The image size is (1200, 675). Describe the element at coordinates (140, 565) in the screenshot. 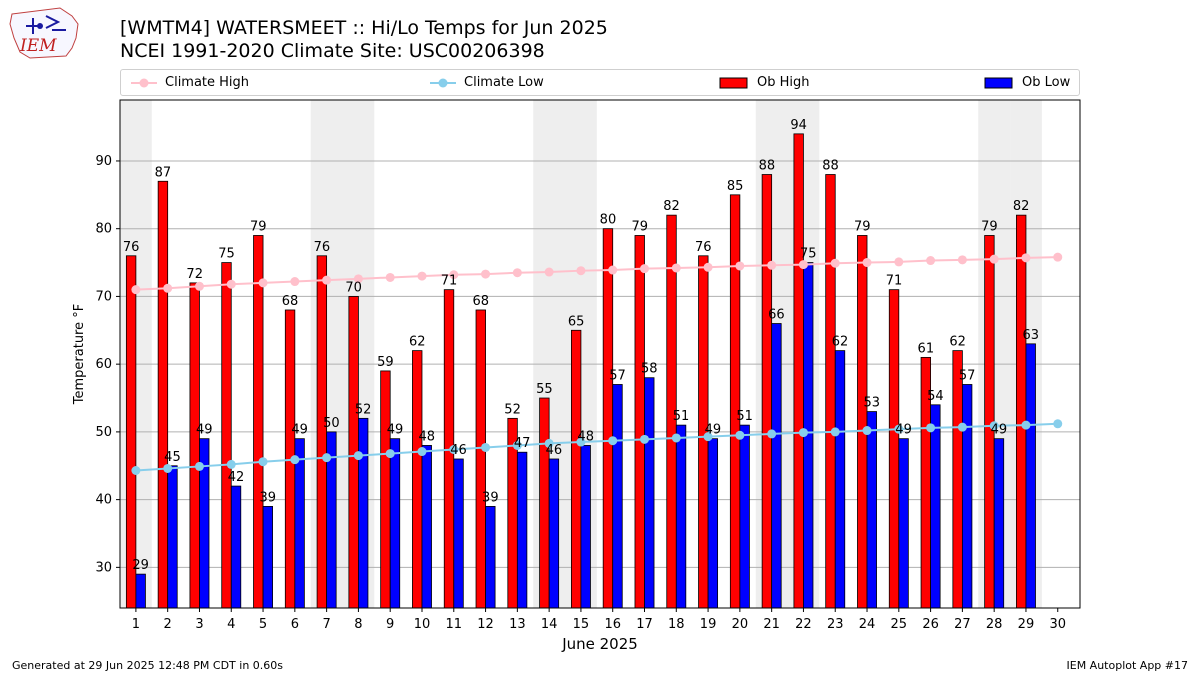

I see `label-ob-low-day-1: 29` at that location.